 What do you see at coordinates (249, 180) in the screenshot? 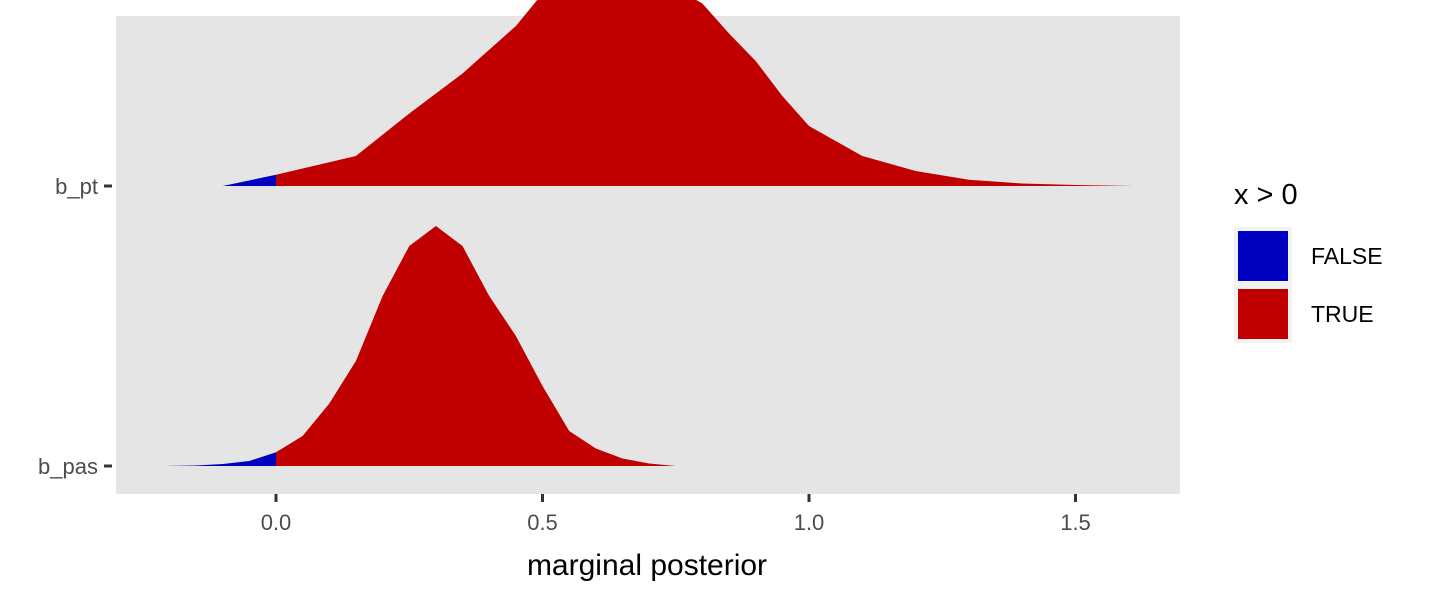
I see `ridge-b_pt-false-area` at bounding box center [249, 180].